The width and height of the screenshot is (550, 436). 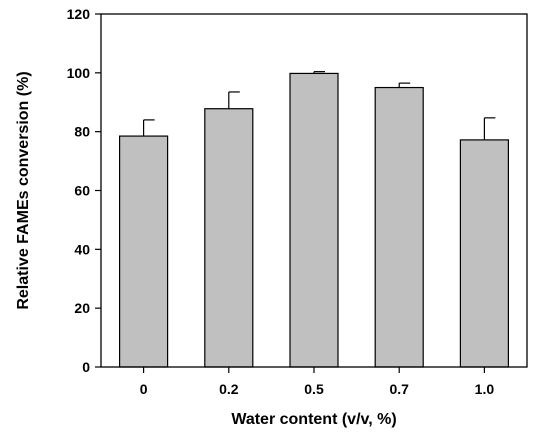 I want to click on bar-0.7, so click(x=399, y=227).